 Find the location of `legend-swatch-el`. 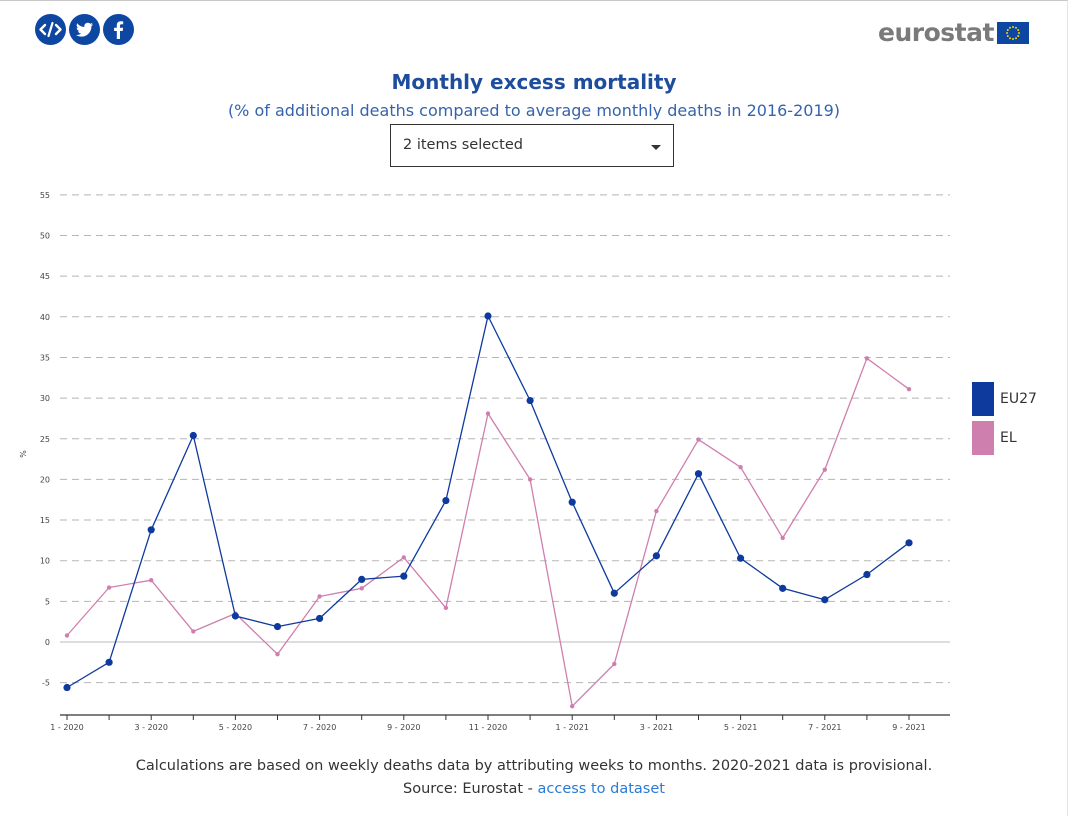

legend-swatch-el is located at coordinates (983, 438).